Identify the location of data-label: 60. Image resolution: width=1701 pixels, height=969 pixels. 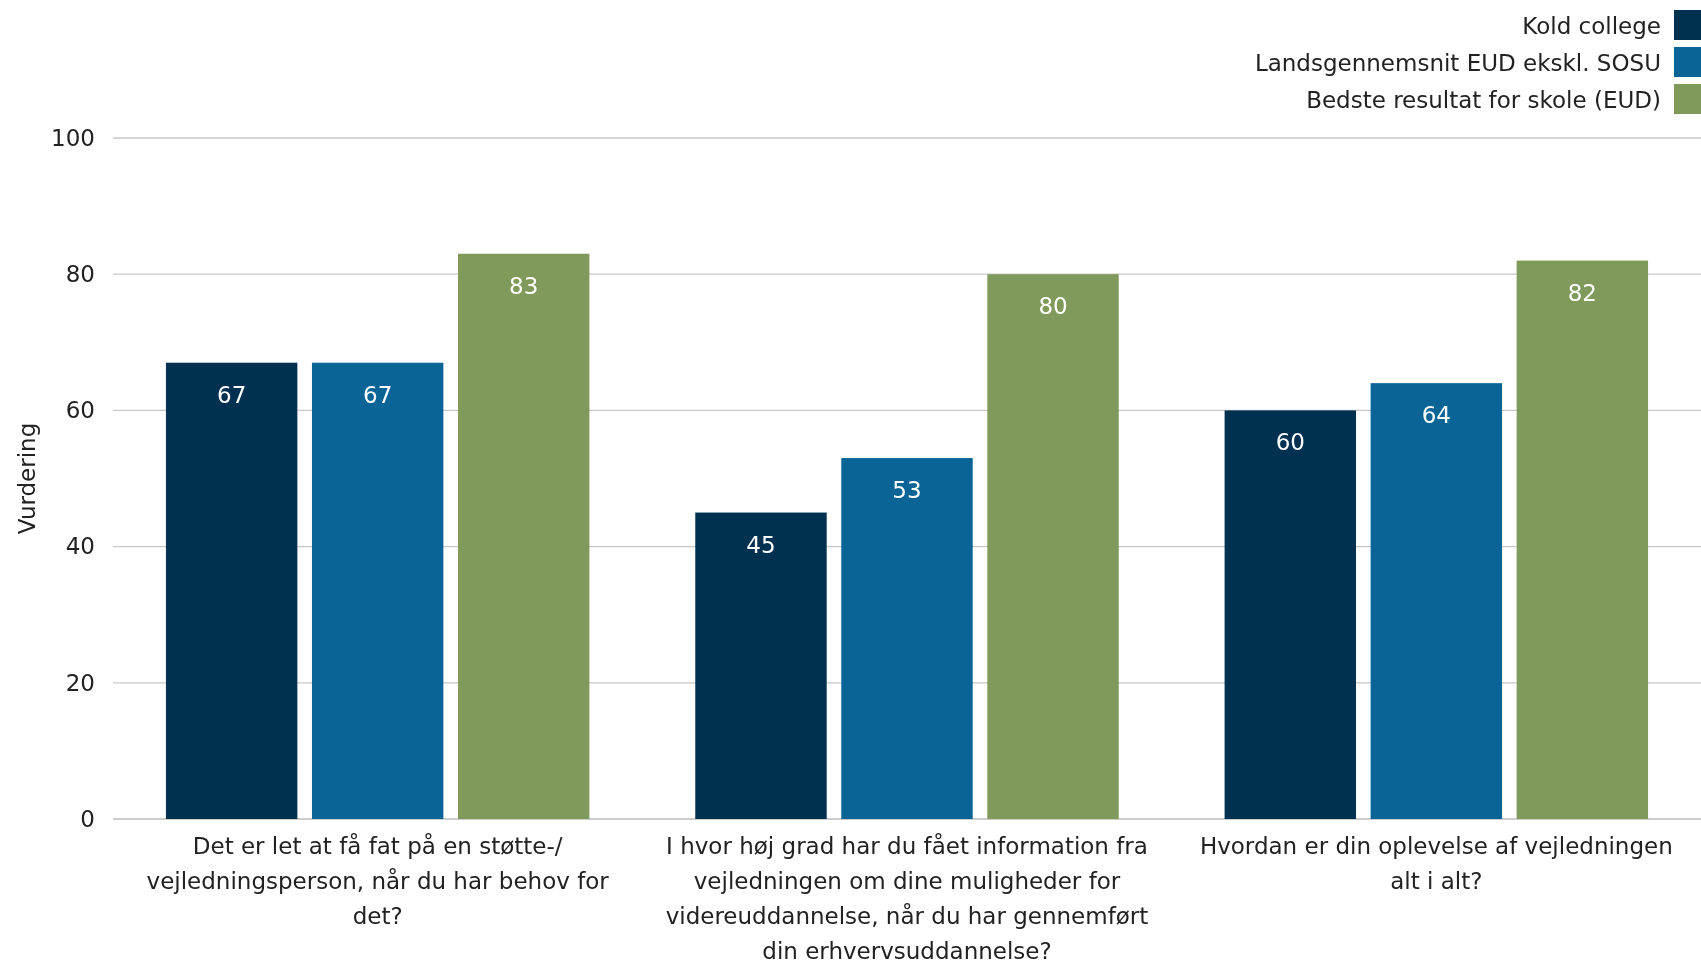
(1290, 442).